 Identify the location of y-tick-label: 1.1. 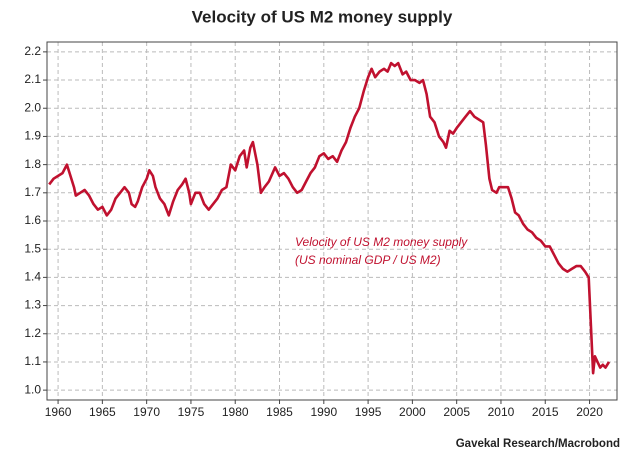
(32, 361).